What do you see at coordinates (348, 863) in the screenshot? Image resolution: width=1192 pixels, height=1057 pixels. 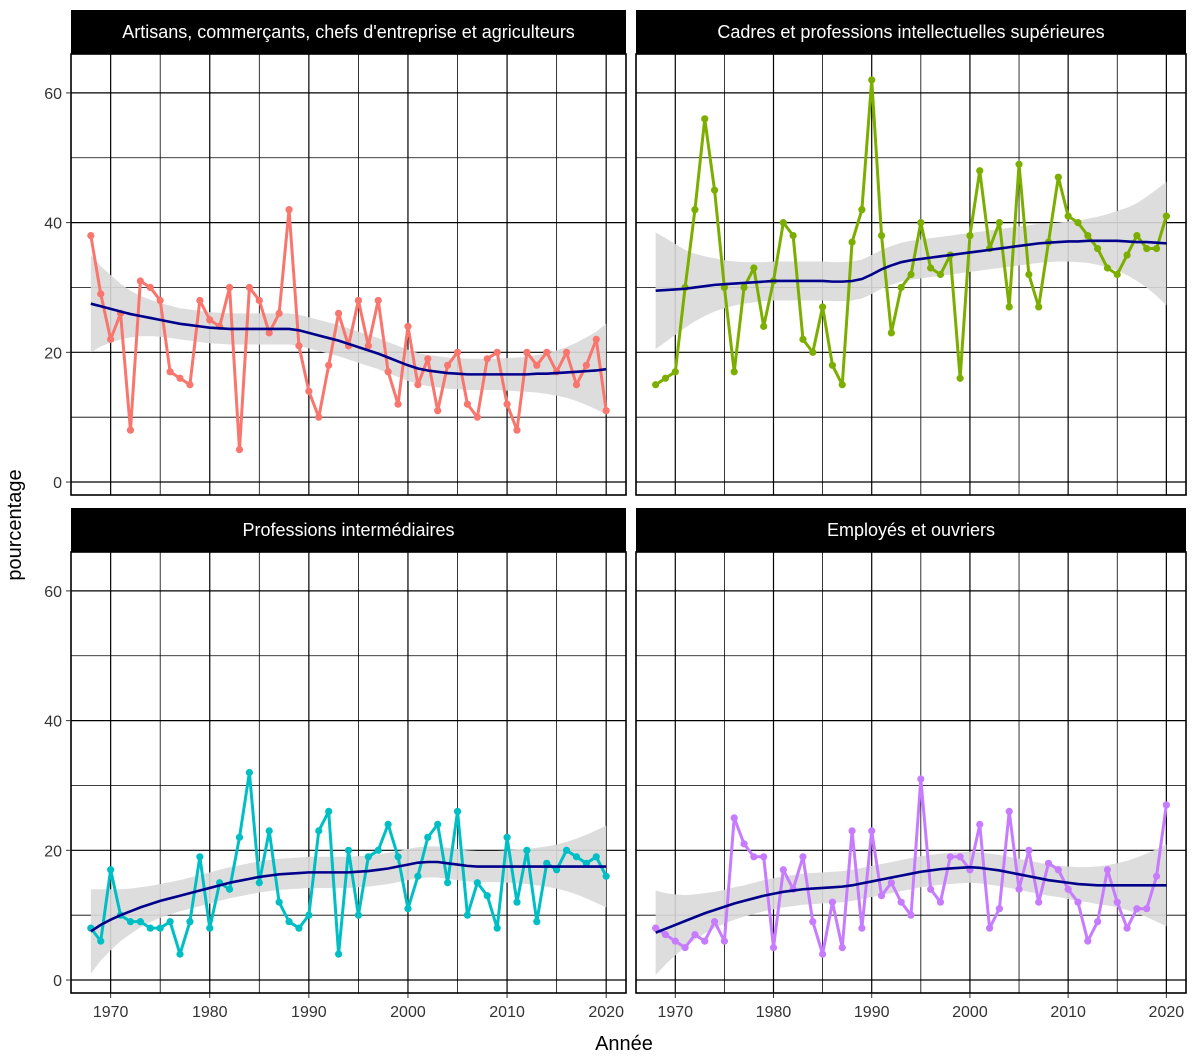 I see `series-points` at bounding box center [348, 863].